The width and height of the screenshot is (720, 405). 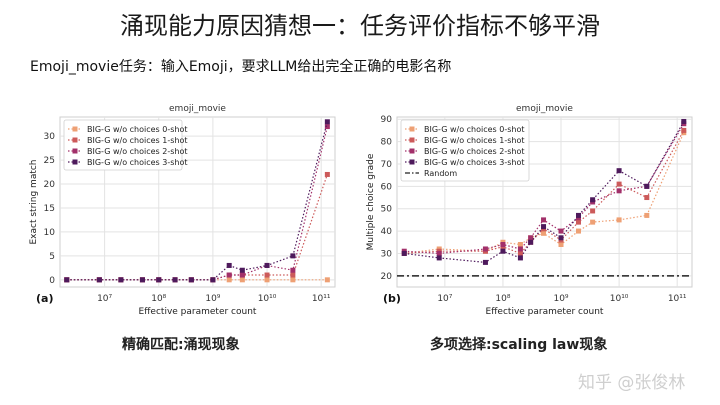 I want to click on legend-entry: Random, so click(x=440, y=173).